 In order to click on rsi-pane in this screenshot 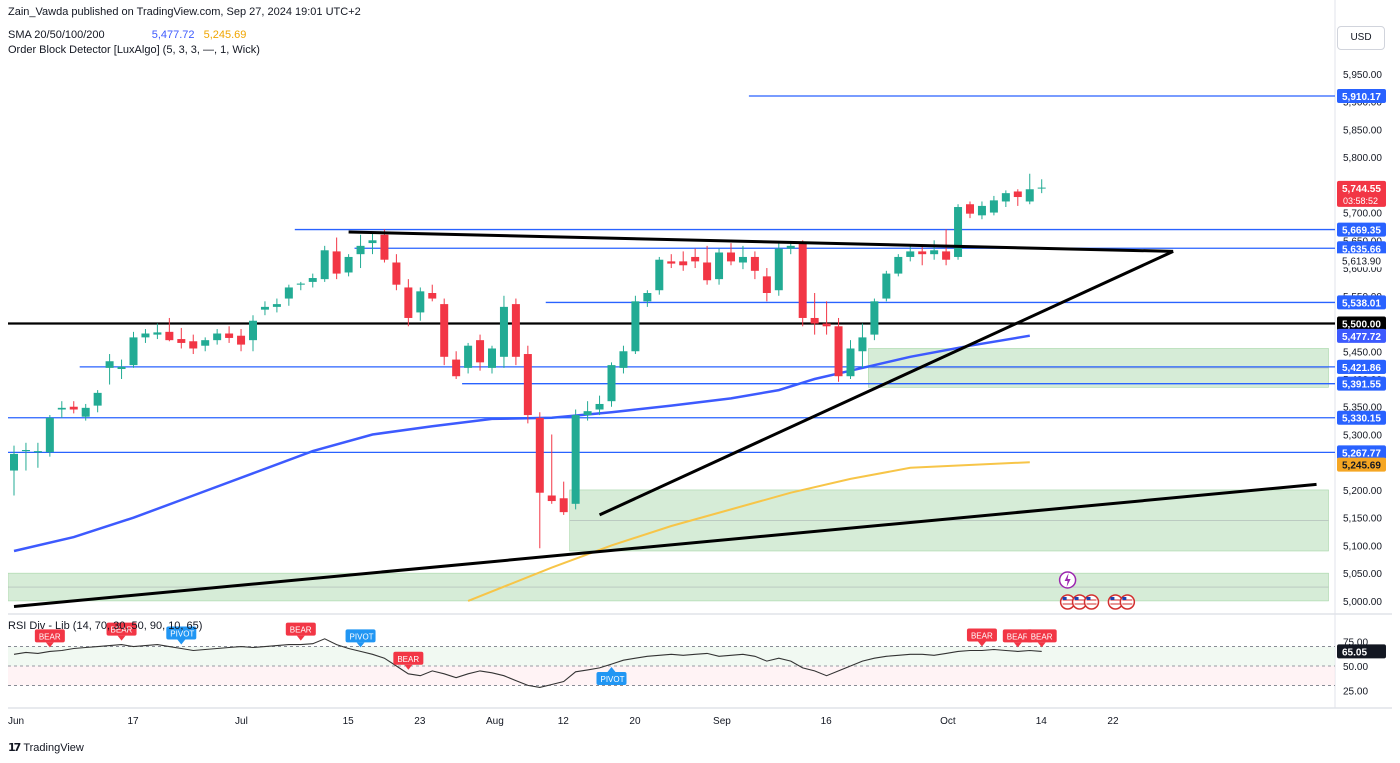, I will do `click(671, 663)`.